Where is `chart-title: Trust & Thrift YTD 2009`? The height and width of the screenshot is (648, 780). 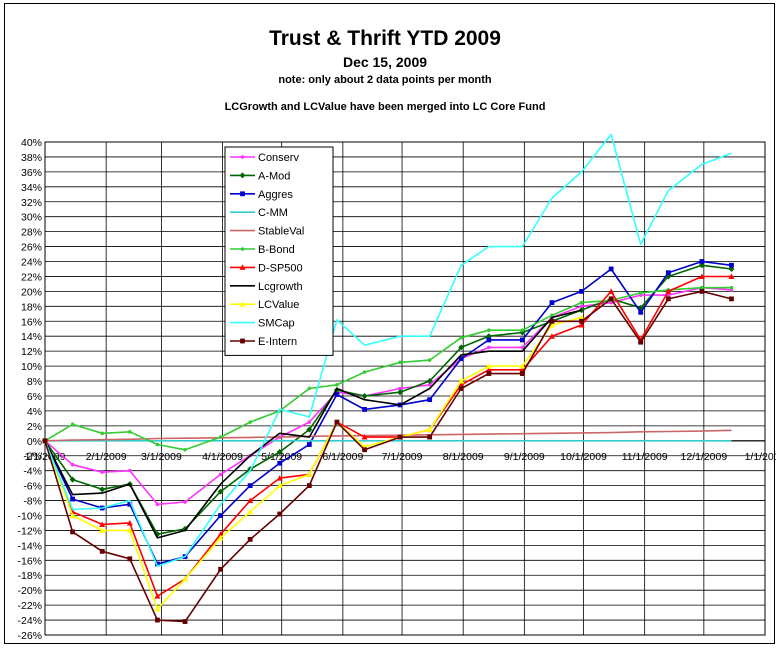 chart-title: Trust & Thrift YTD 2009 is located at coordinates (385, 38).